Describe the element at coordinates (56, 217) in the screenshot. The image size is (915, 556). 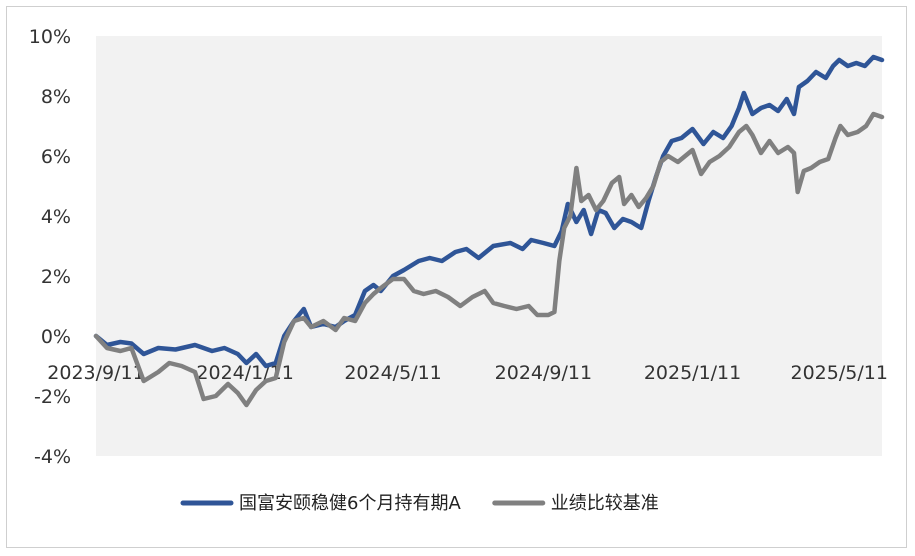
I see `y-tick-label: 4%` at that location.